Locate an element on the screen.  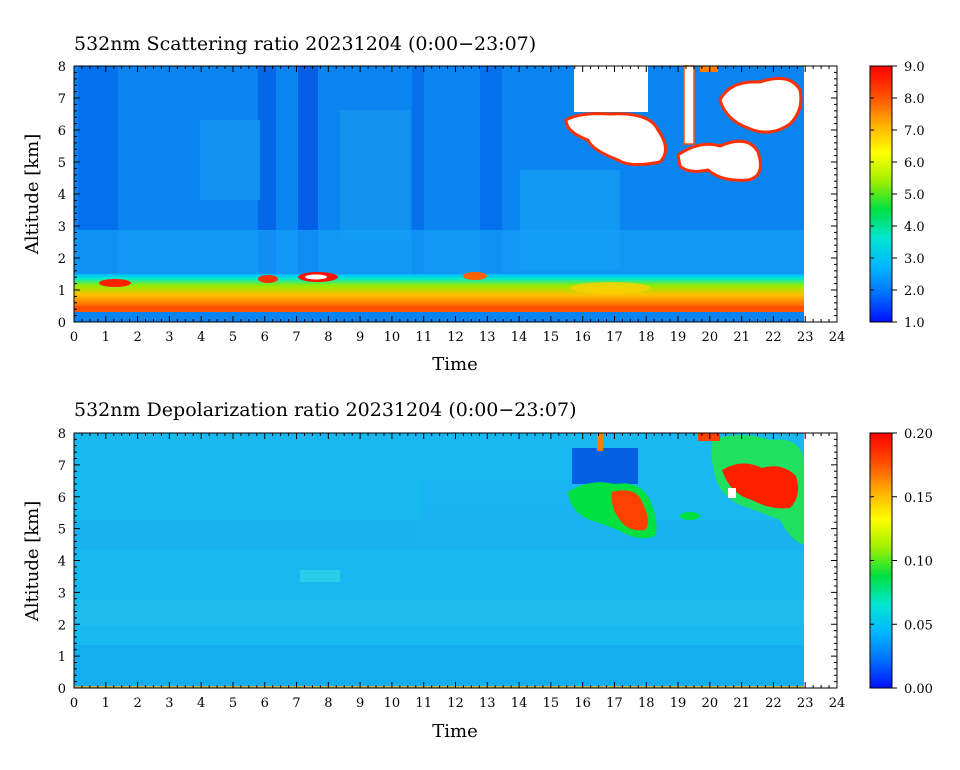
panel2-top-marker is located at coordinates (600, 442).